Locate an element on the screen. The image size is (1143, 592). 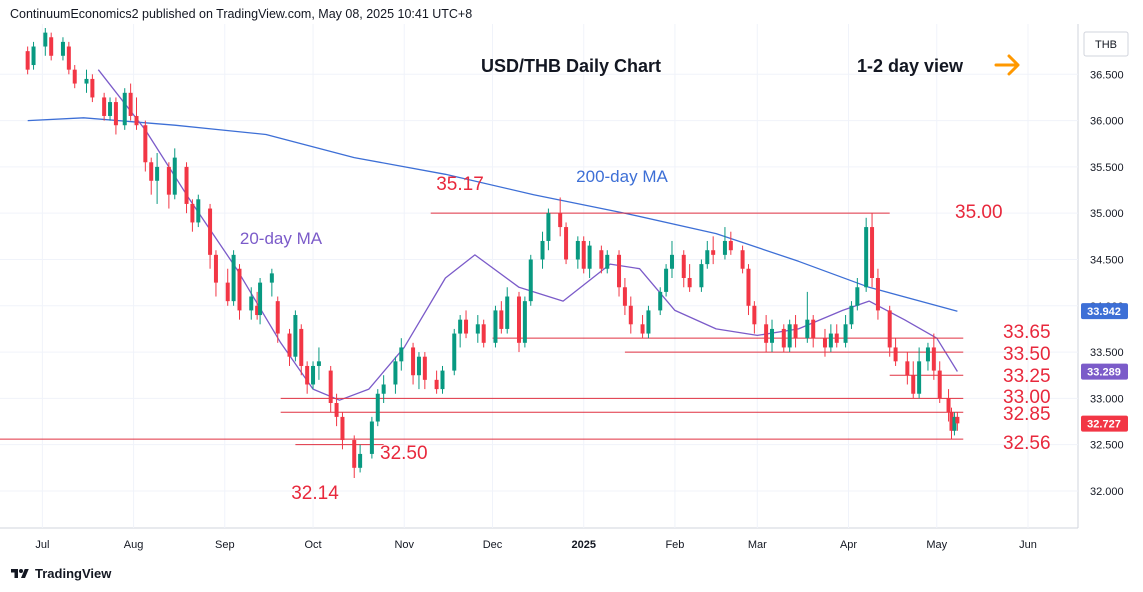
price-tick-label: 33.000 is located at coordinates (1107, 399).